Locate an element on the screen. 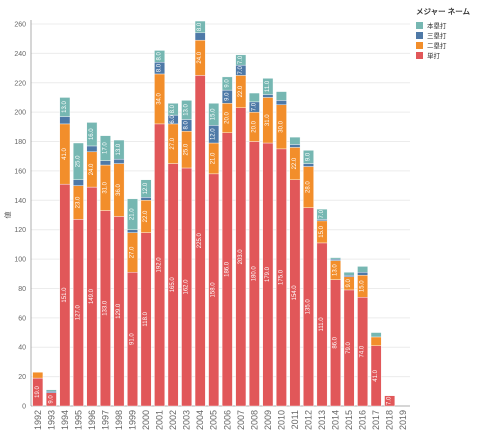 Image resolution: width=480 pixels, height=441 pixels. data-label: 133.0 is located at coordinates (105, 308).